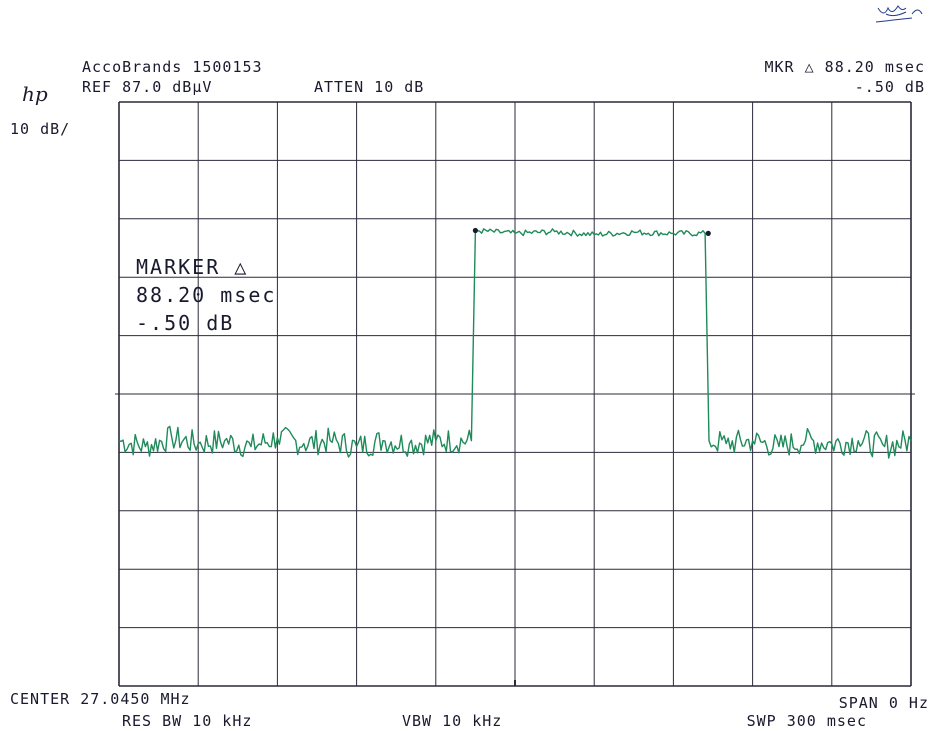 Image resolution: width=951 pixels, height=731 pixels. Describe the element at coordinates (889, 87) in the screenshot. I see `marker-level: -.50 dB` at that location.